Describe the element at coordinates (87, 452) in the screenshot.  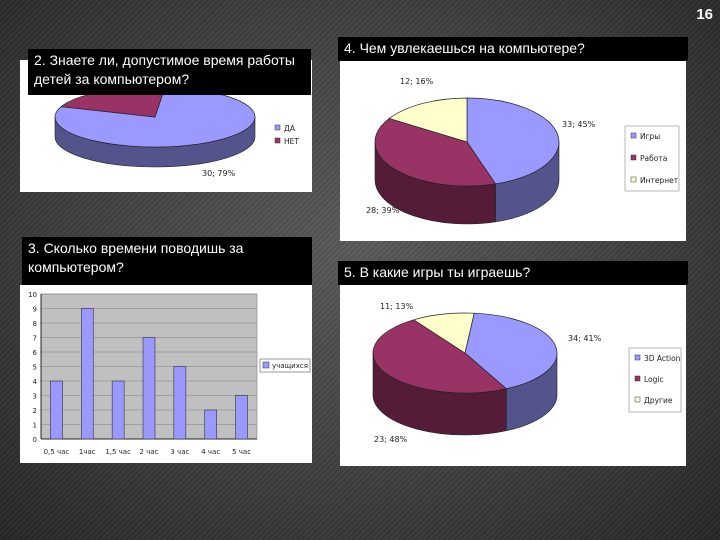
I see `x-tick-label-q3-1: 1час` at that location.